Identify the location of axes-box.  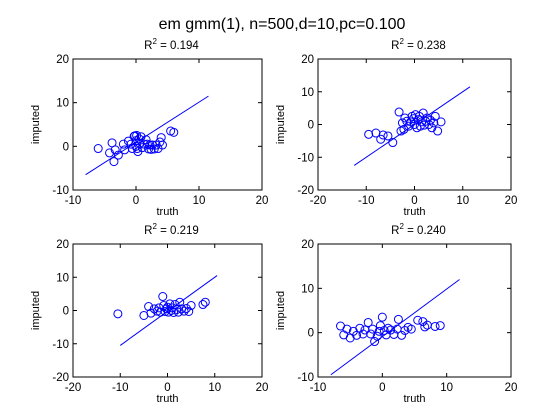
(167, 124).